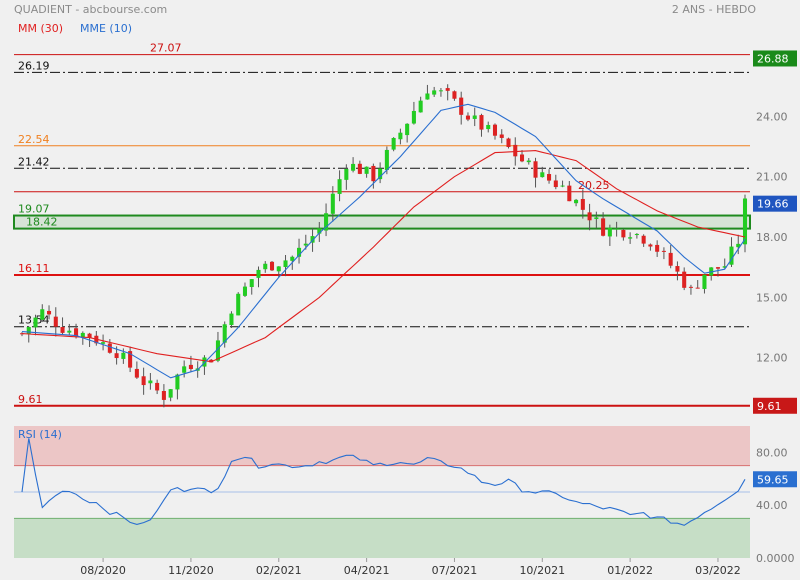 The height and width of the screenshot is (580, 800). Describe the element at coordinates (775, 558) in the screenshot. I see `rsi-tick-label: 0.0000` at that location.